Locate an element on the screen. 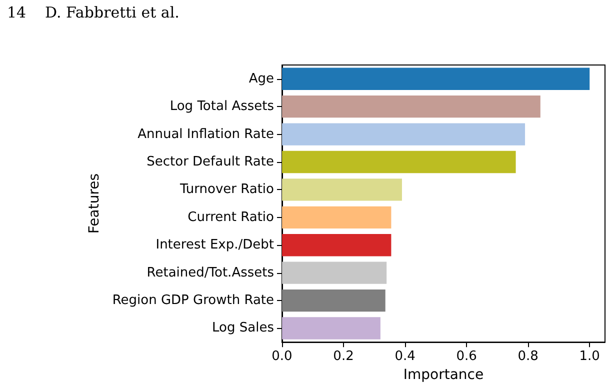  x-tick-label: 0.6 is located at coordinates (466, 356).